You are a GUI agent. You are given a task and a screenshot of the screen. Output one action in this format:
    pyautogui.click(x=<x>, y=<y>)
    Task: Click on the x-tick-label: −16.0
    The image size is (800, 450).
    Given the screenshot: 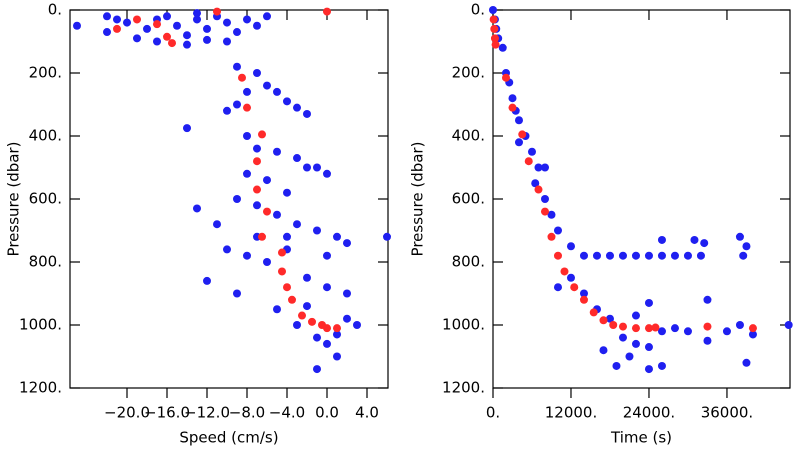 What is the action you would take?
    pyautogui.click(x=167, y=413)
    